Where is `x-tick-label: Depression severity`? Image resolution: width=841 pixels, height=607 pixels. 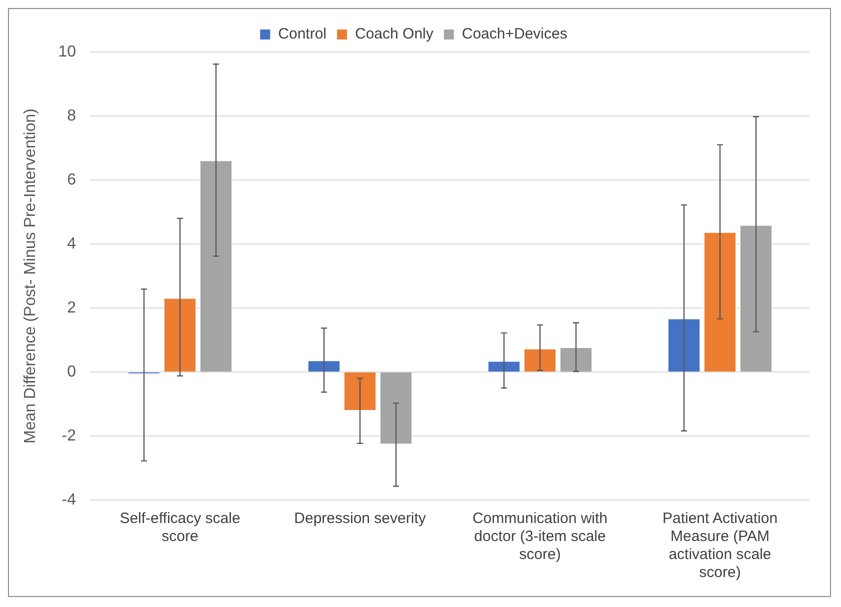 x-tick-label: Depression severity is located at coordinates (360, 519).